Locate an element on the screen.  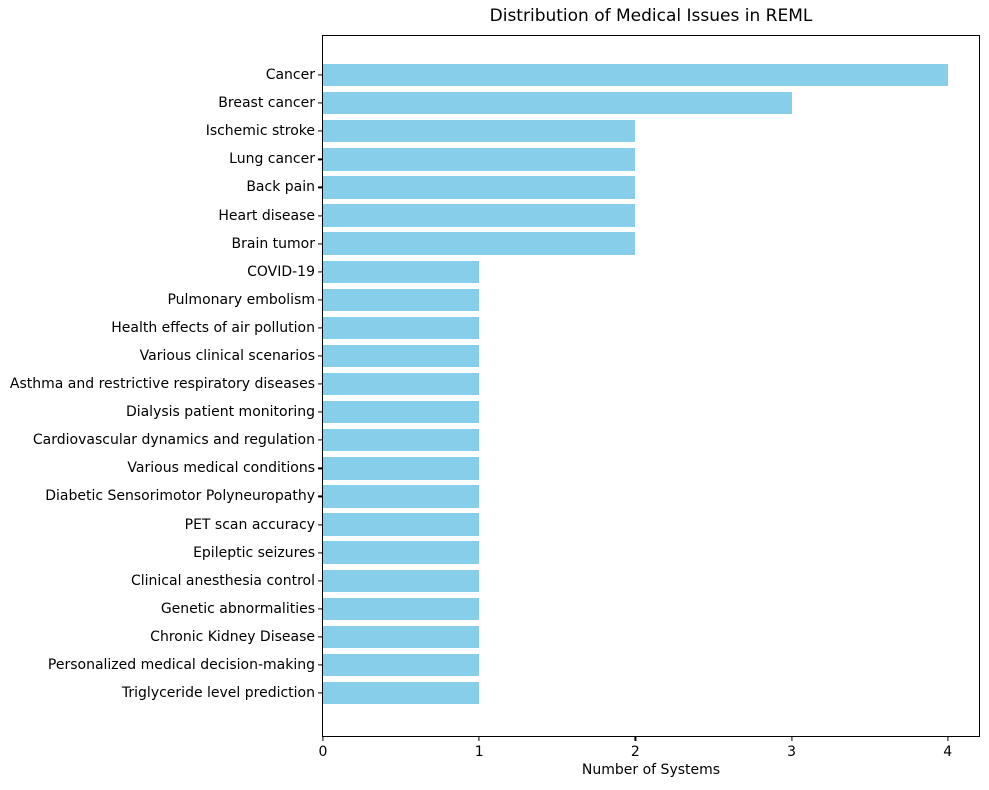
bar-row: Cardiovascular dynamics and regulation is located at coordinates (506, 440).